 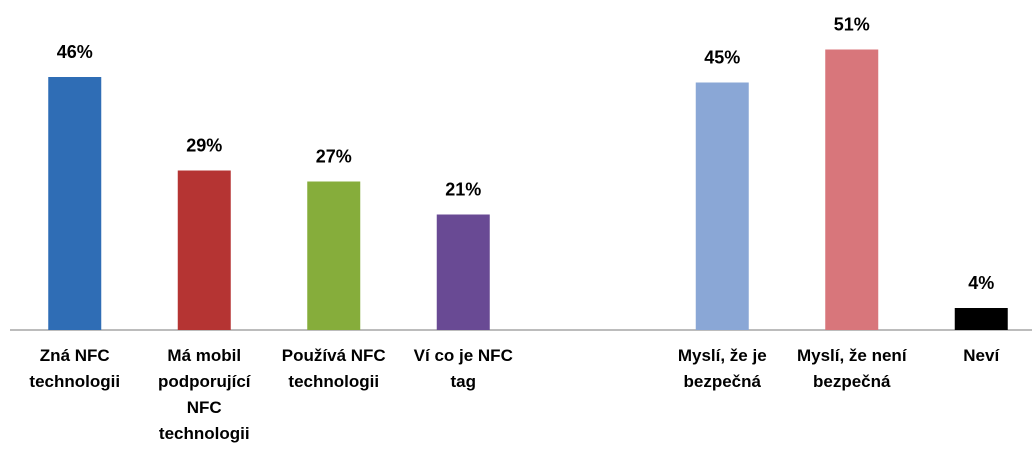 I want to click on x-tick-label: Neví, so click(x=981, y=355).